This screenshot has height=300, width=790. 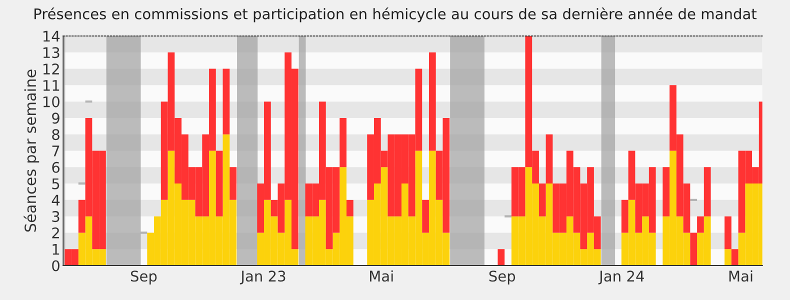 What do you see at coordinates (56, 134) in the screenshot?
I see `y-tick-label: 8` at bounding box center [56, 134].